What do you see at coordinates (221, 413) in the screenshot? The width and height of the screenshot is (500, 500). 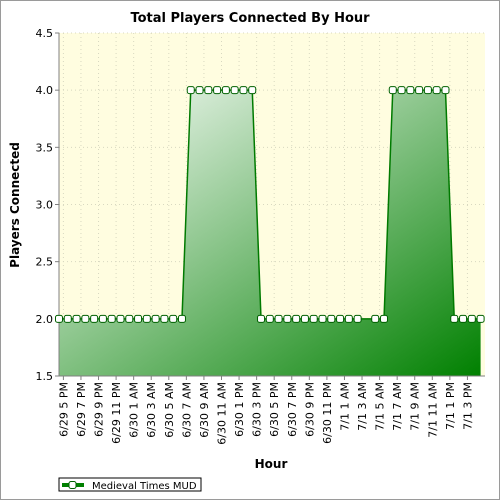 I see `x-tick-label: 6/30 11 AM` at bounding box center [221, 413].